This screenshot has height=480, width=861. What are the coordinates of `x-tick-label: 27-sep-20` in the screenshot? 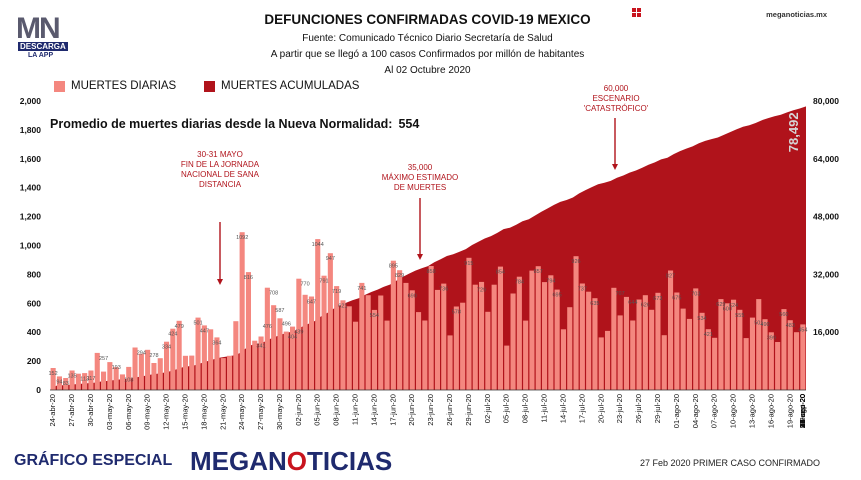 It's located at (802, 411).